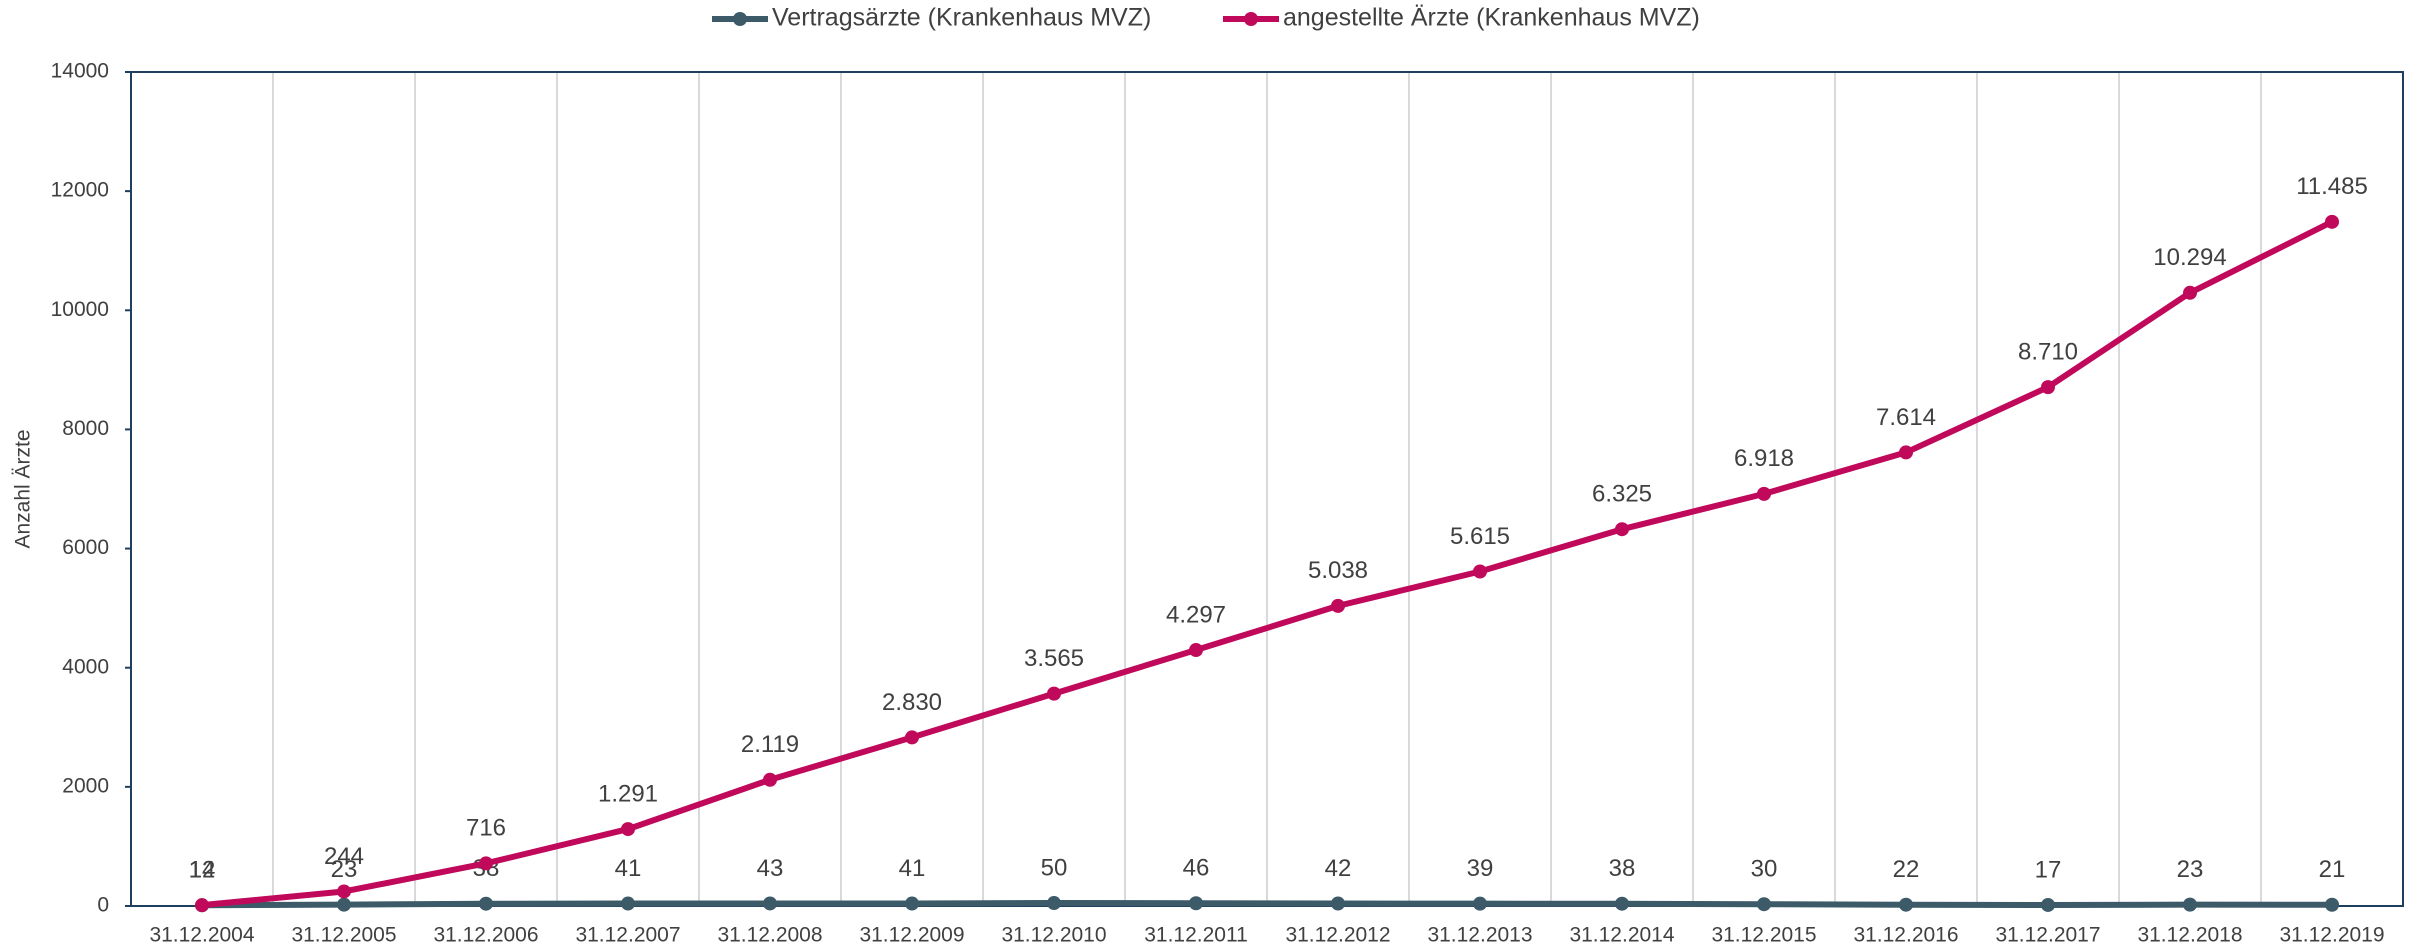  Describe the element at coordinates (1906, 869) in the screenshot. I see `data-label: 22` at that location.